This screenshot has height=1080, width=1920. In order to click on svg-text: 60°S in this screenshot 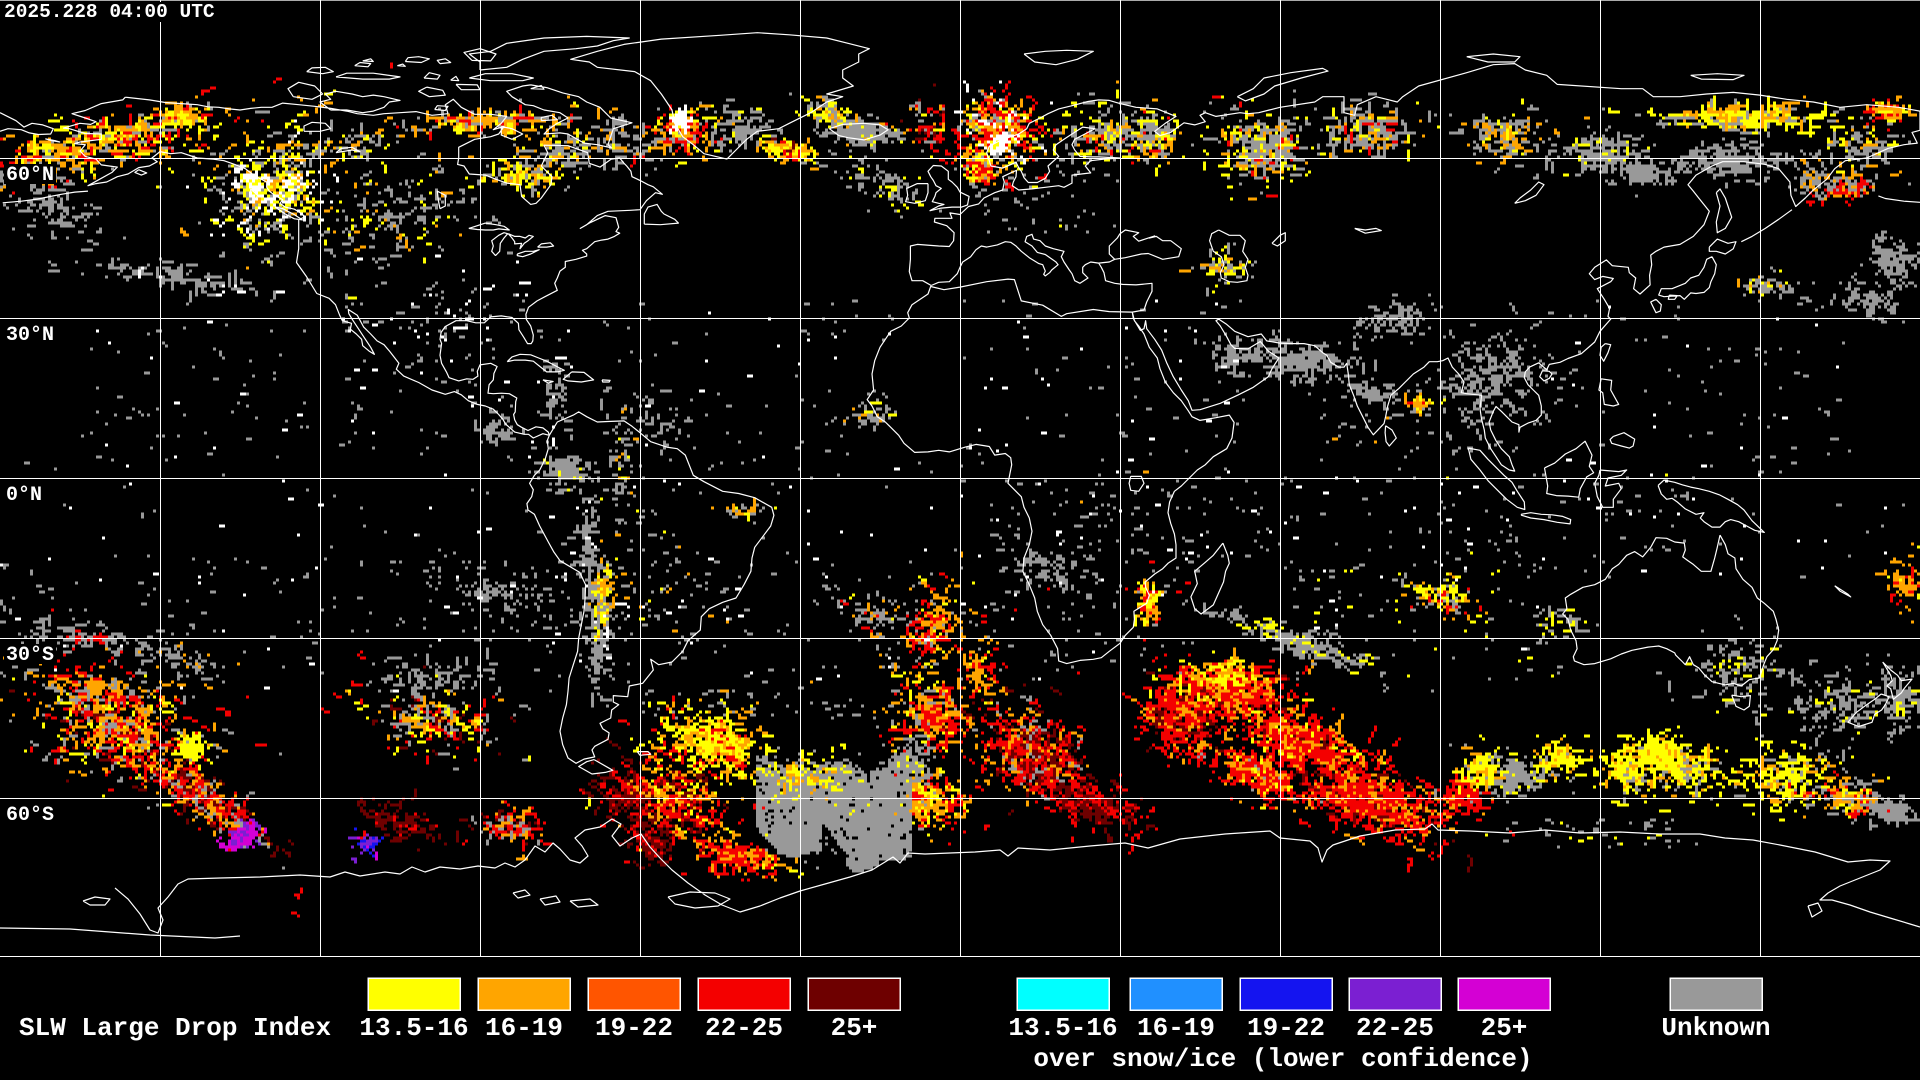, I will do `click(30, 815)`.